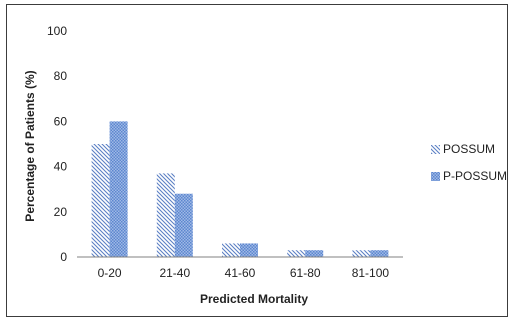  What do you see at coordinates (57, 31) in the screenshot?
I see `y-tick-label: 100` at bounding box center [57, 31].